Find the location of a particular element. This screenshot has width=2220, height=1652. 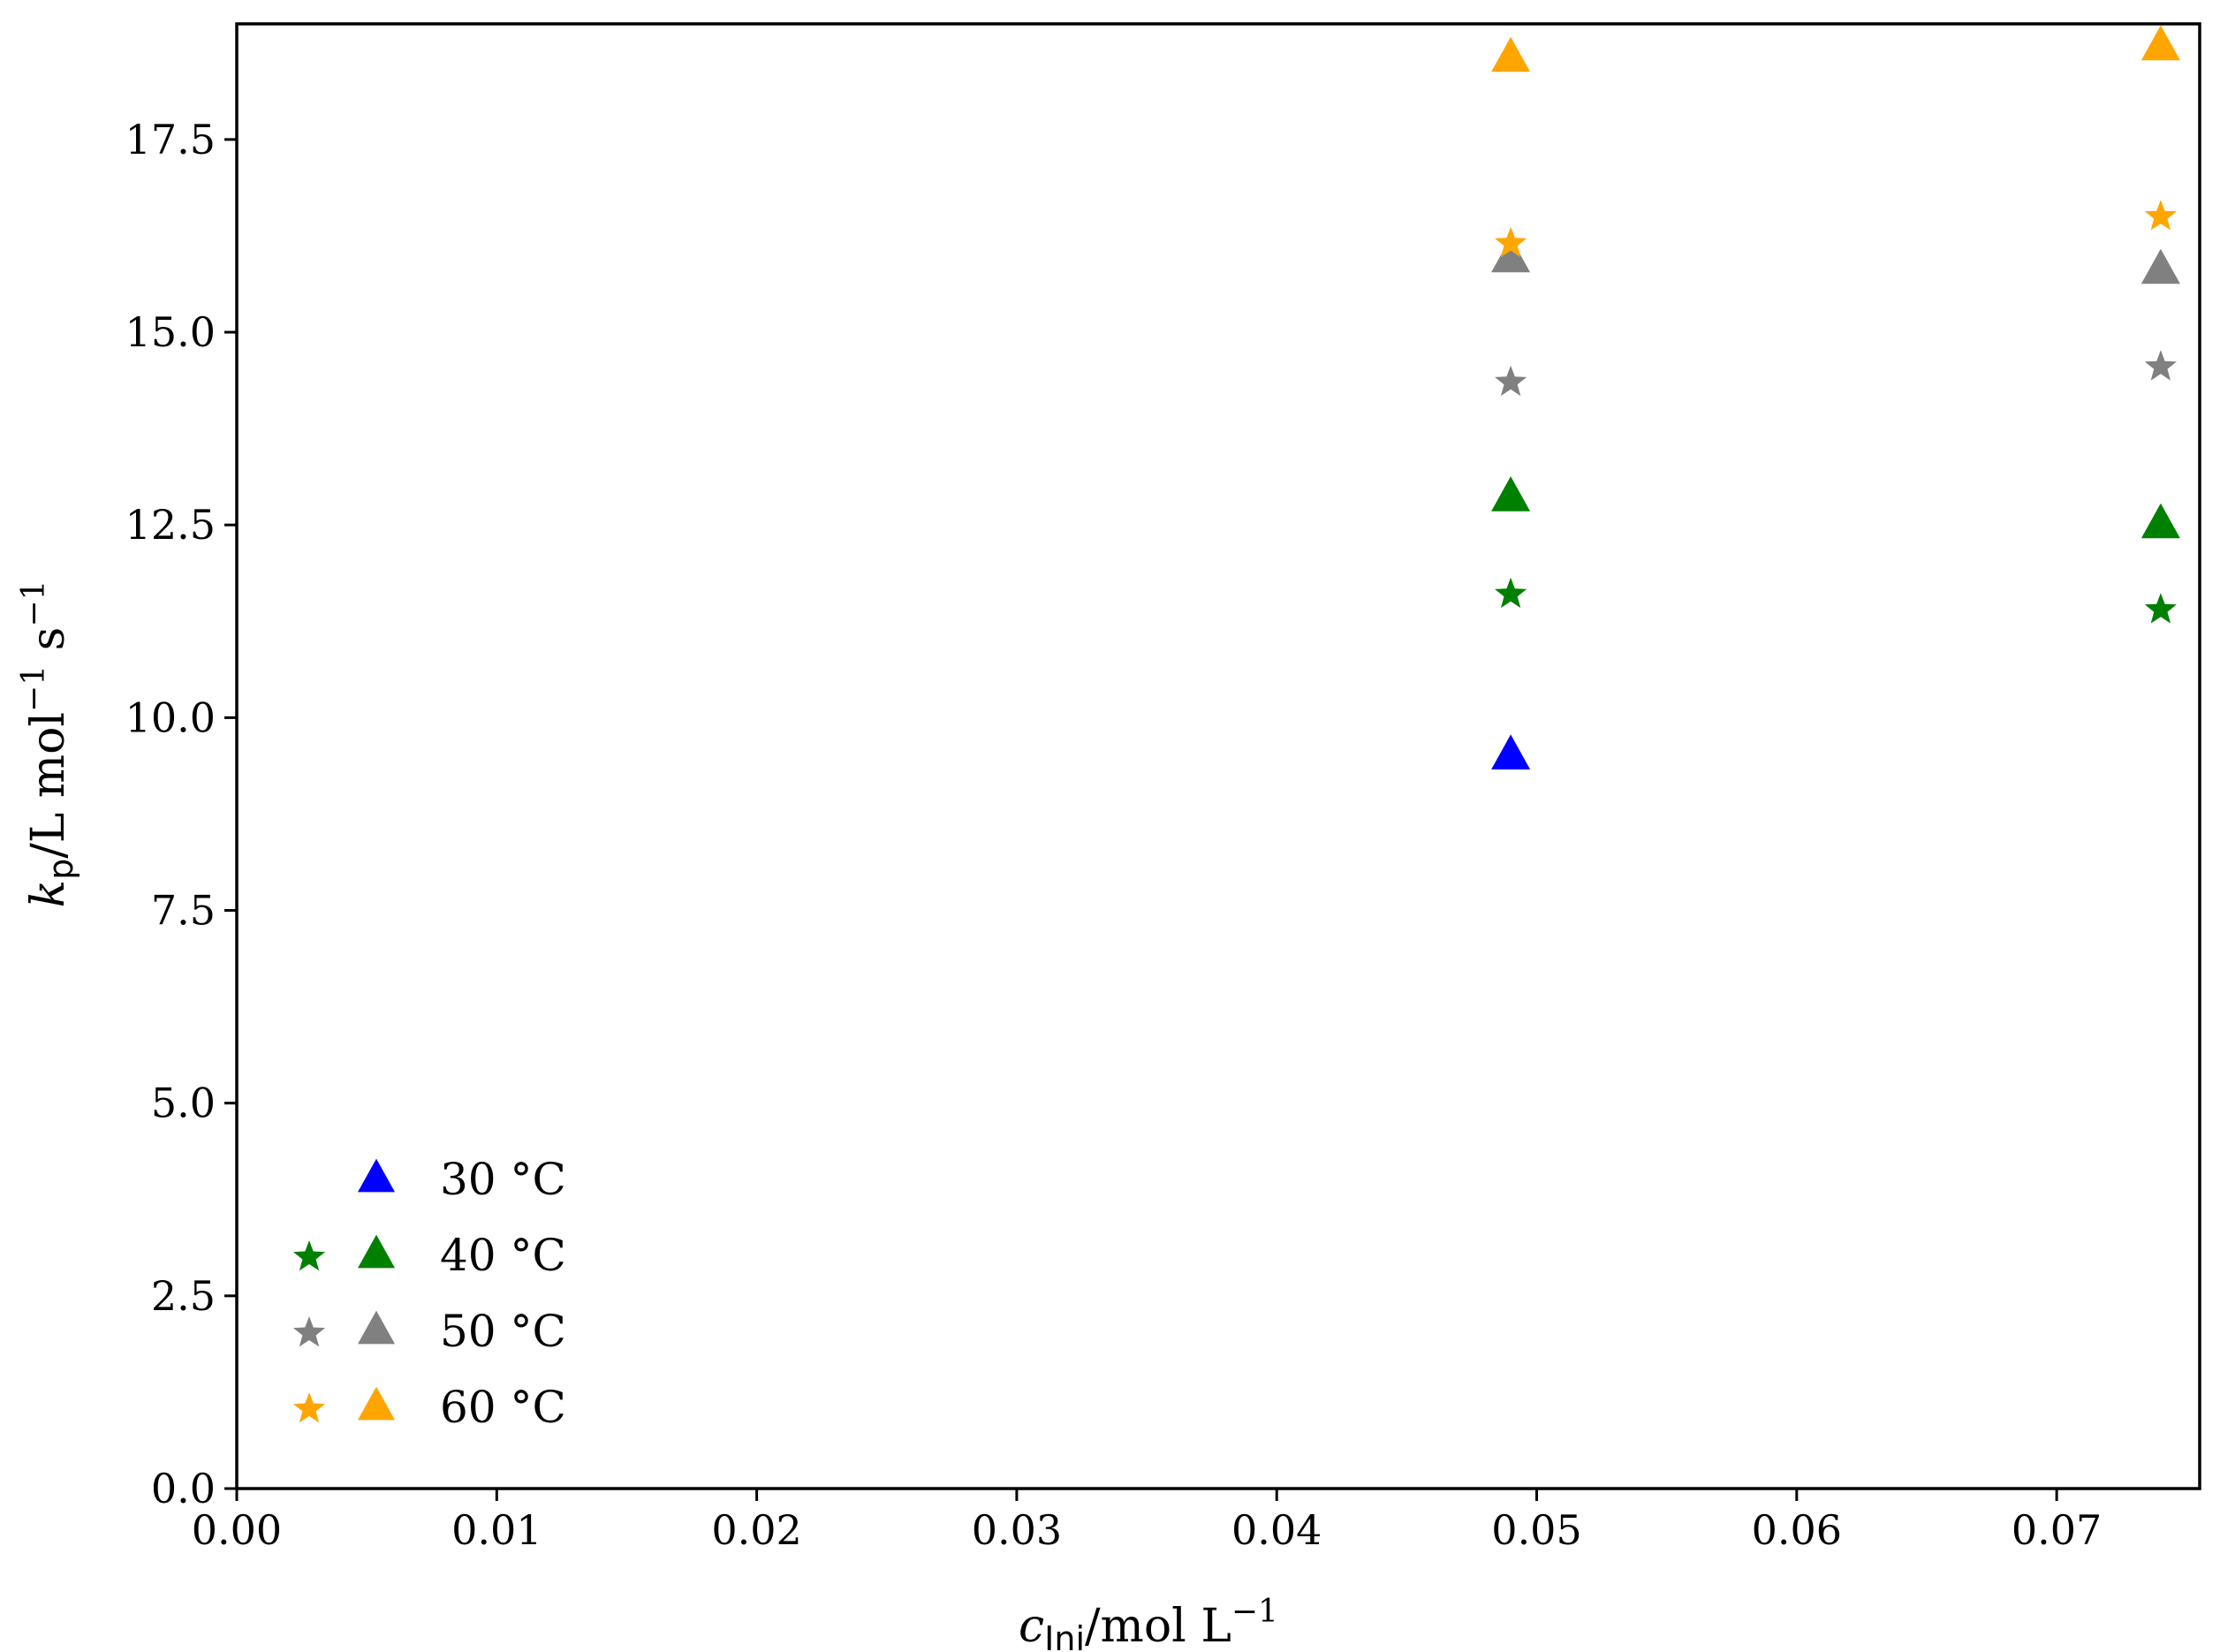

y-tick-label: 12.5 is located at coordinates (171, 525).